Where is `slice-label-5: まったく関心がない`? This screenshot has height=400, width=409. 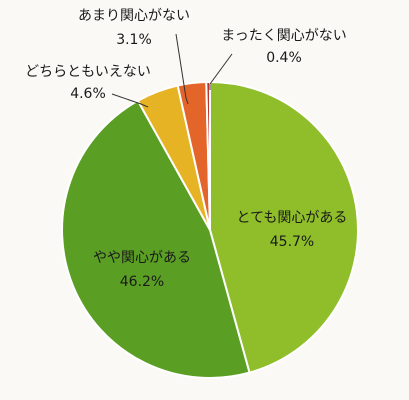 slice-label-5: まったく関心がない is located at coordinates (283, 36).